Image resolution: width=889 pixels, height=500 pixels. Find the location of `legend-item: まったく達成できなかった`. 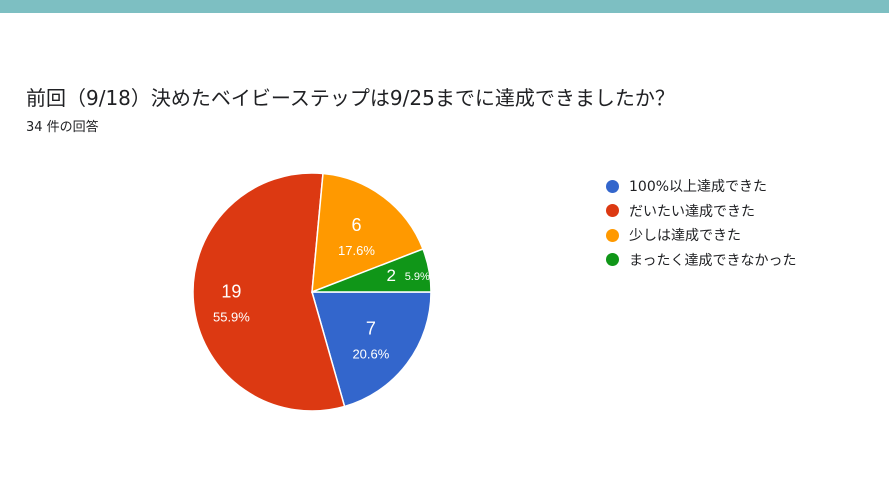

legend-item: まったく達成できなかった is located at coordinates (701, 260).